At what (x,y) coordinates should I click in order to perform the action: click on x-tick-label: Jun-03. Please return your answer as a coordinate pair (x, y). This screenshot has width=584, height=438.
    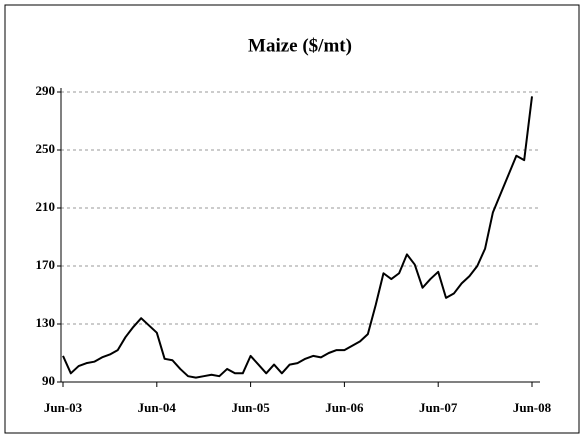
    Looking at the image, I should click on (63, 407).